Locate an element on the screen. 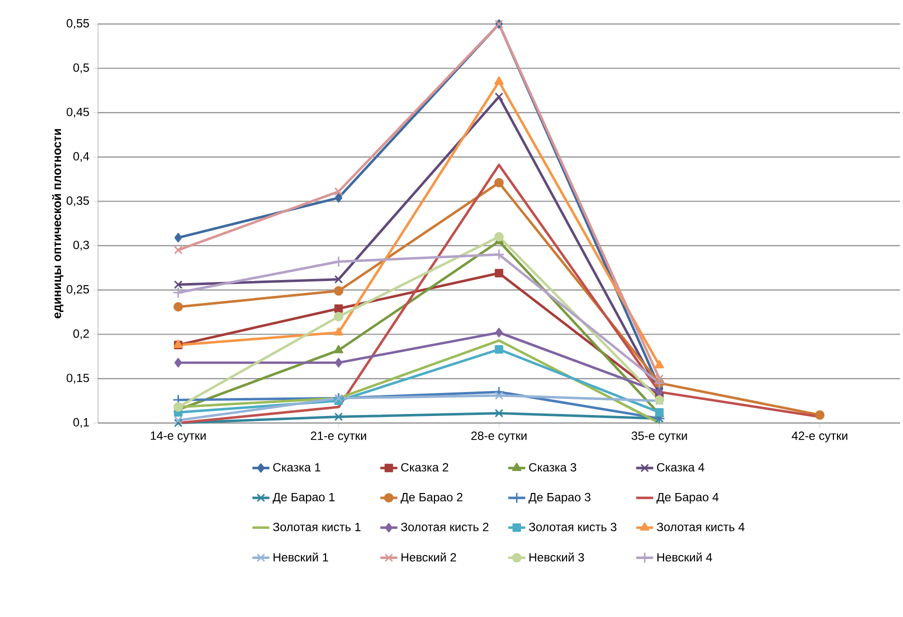 The width and height of the screenshot is (903, 617). legend-label: Сказка 2 is located at coordinates (424, 467).